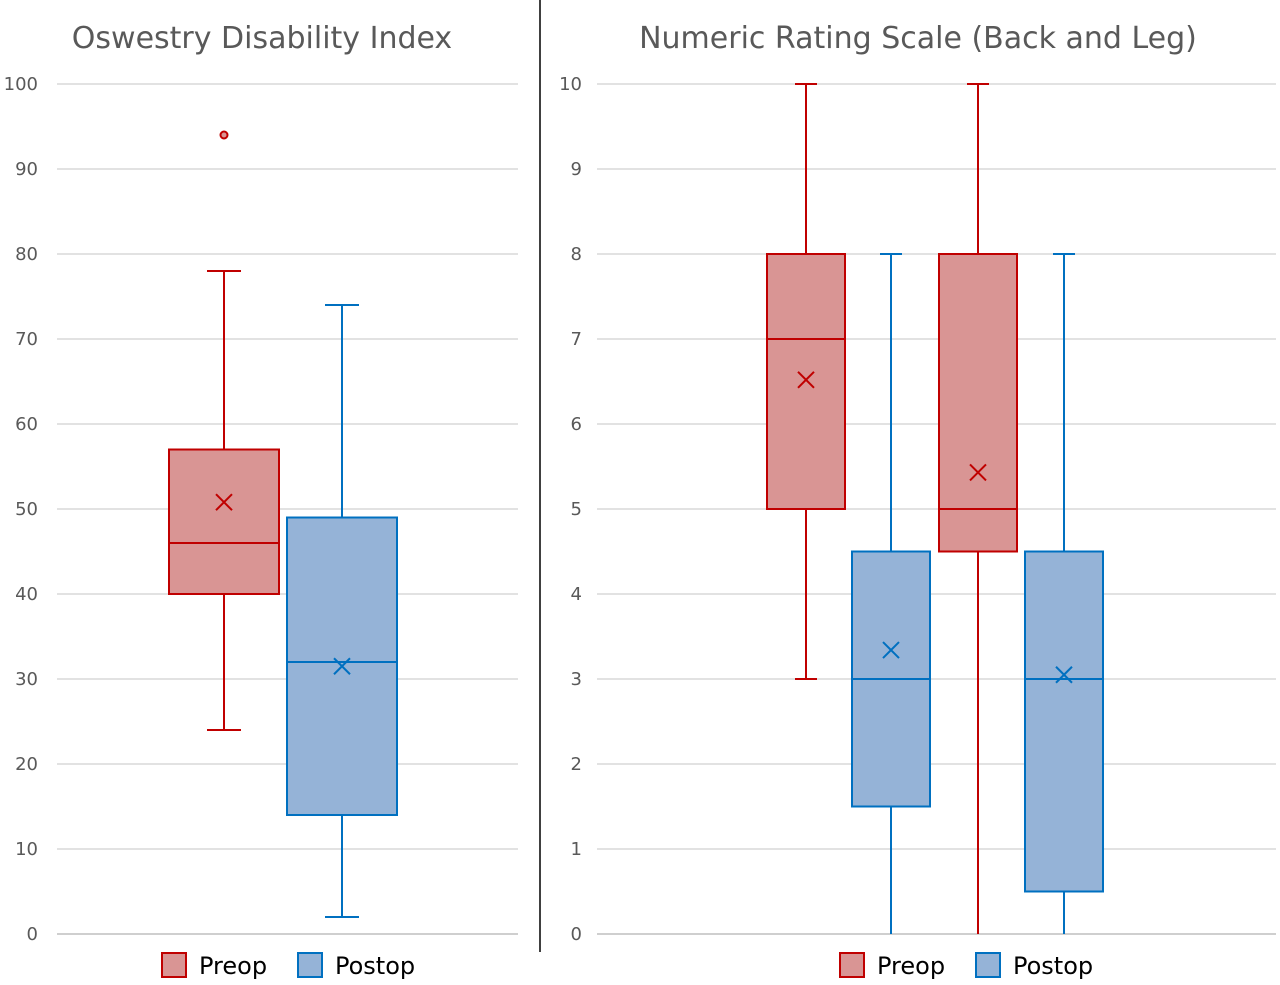 This screenshot has width=1280, height=985. I want to click on y-tick-label: 3, so click(576, 679).